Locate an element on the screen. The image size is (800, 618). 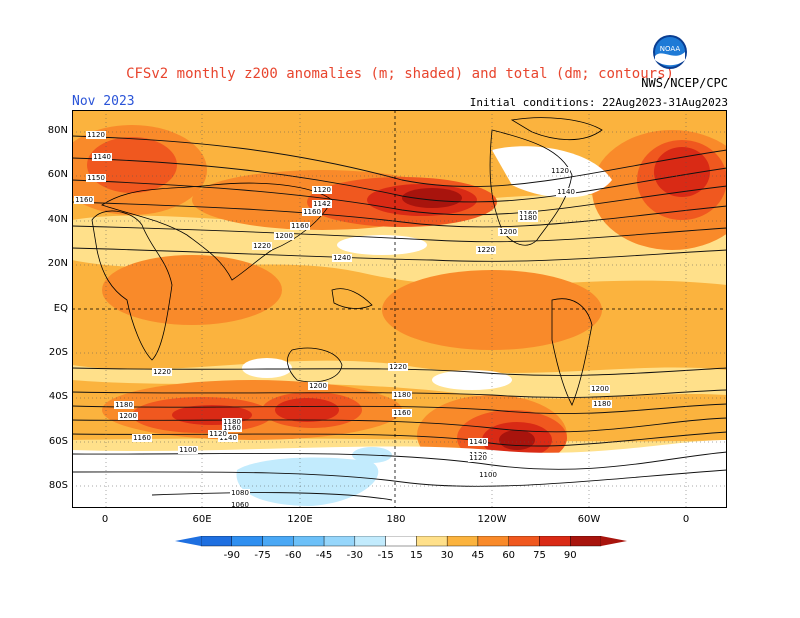
colorbar-tick: 75 is located at coordinates (539, 555).